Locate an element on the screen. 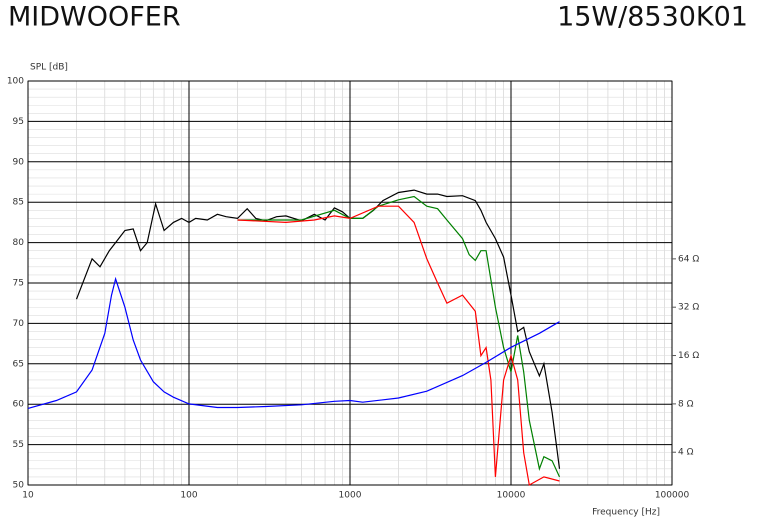 Image resolution: width=760 pixels, height=529 pixels. y2-tick-label: 8 Ω is located at coordinates (686, 404).